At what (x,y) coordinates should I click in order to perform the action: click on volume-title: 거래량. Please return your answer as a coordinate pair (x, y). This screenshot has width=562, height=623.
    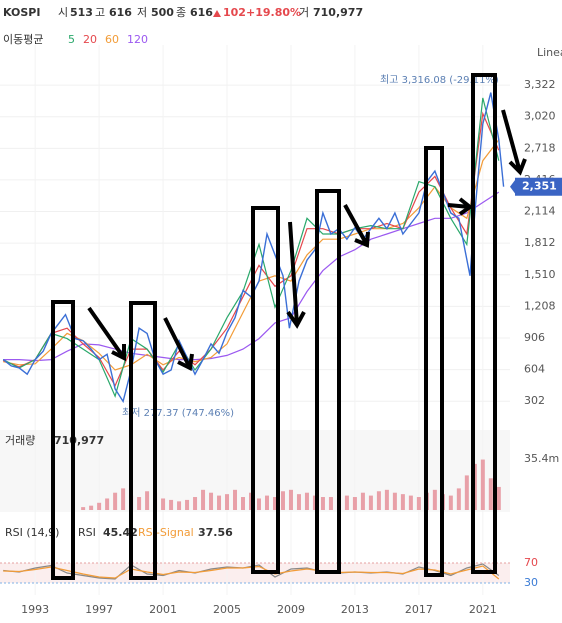
    Looking at the image, I should click on (20, 440).